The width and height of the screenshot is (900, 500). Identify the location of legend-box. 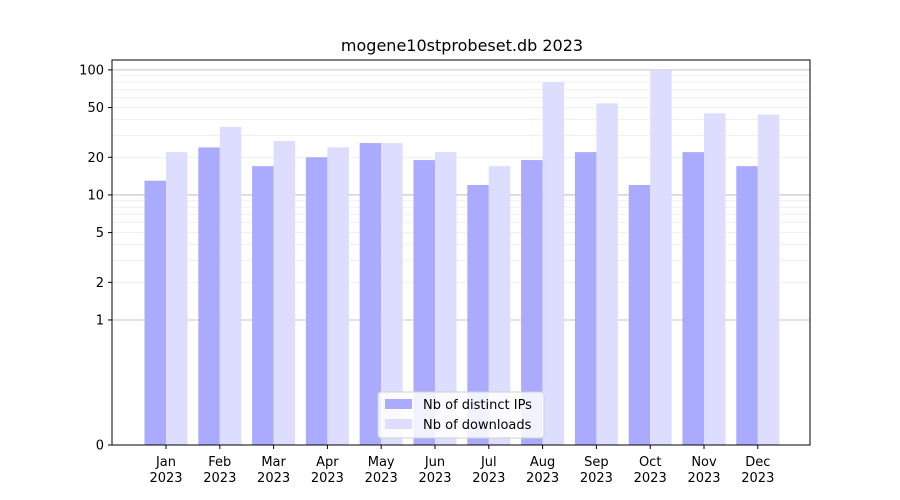
(461, 415).